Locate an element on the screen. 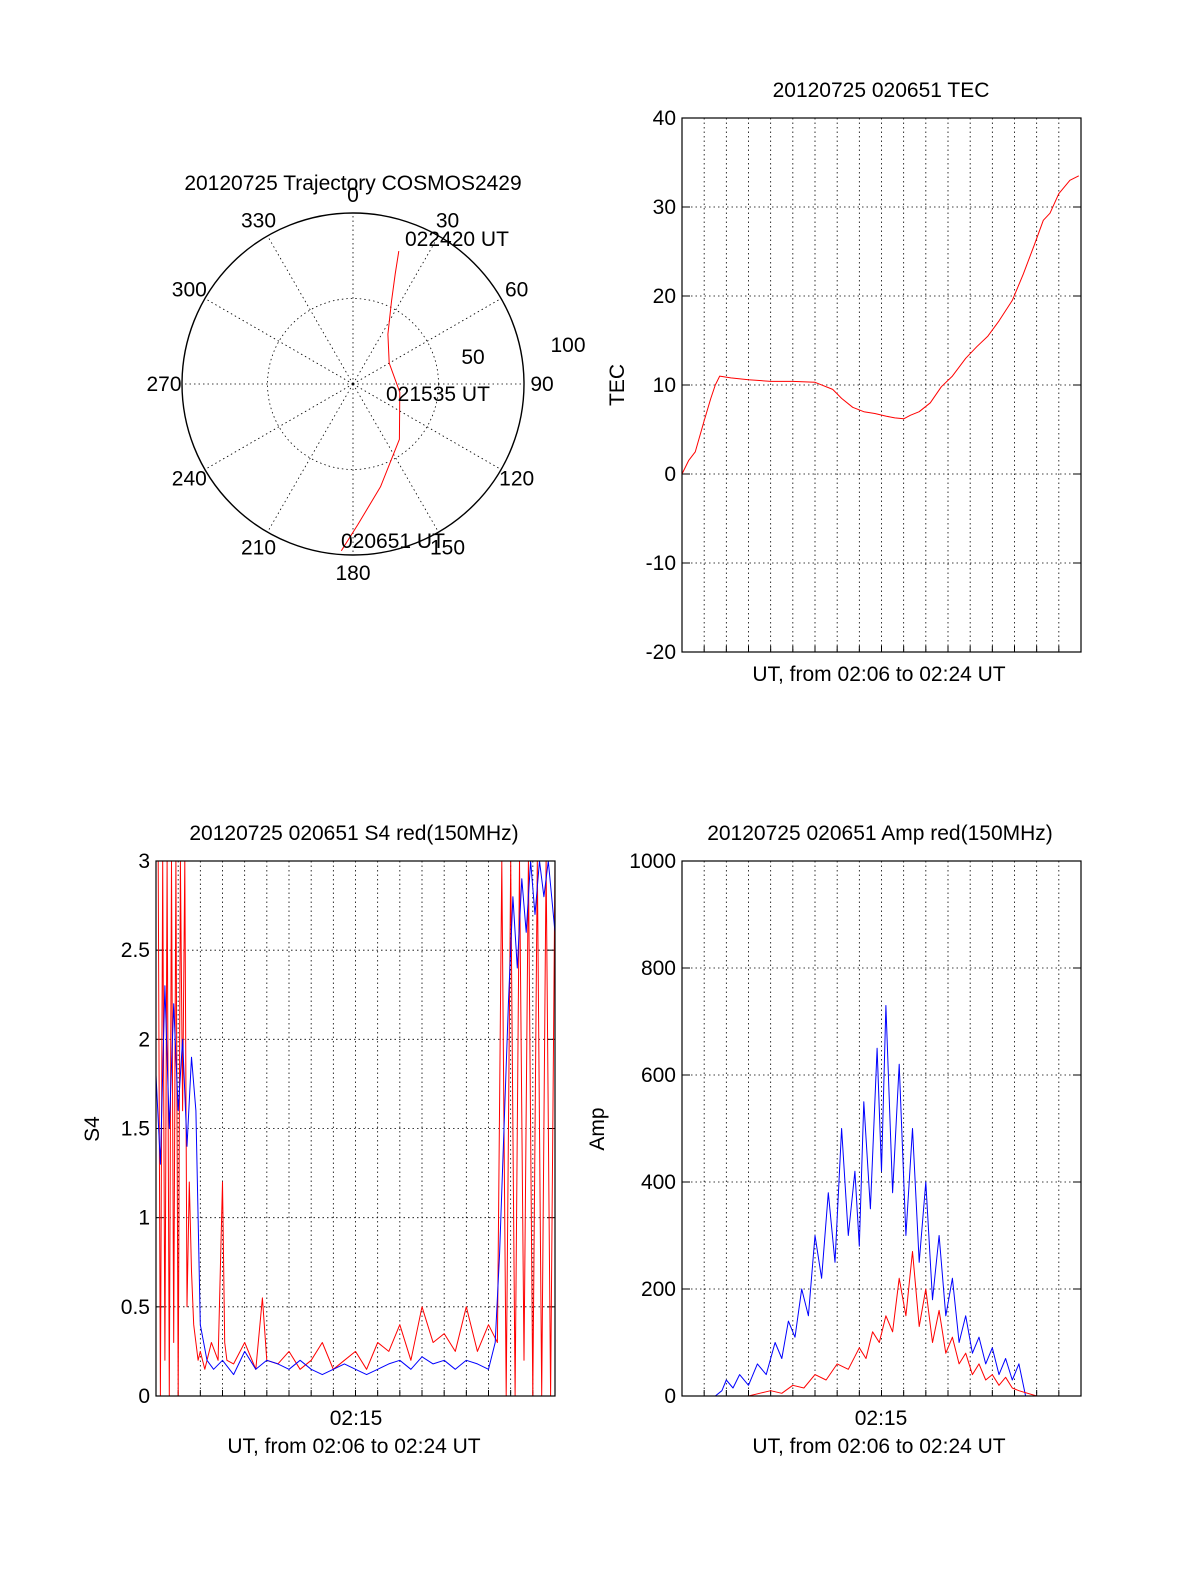 The image size is (1200, 1575). polar-angle-label: 0 is located at coordinates (353, 195).